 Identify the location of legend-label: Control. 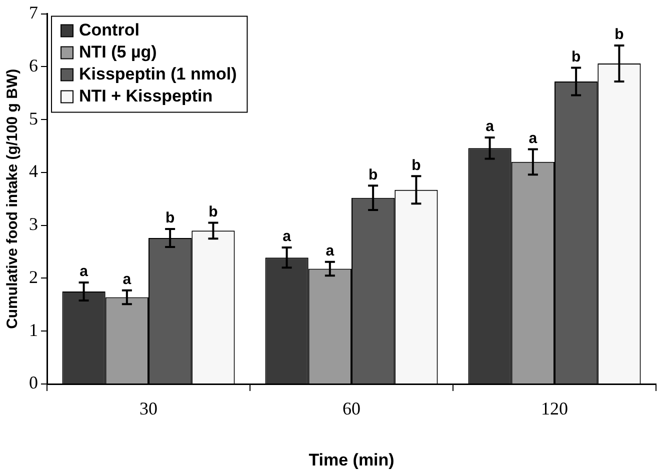
(109, 30).